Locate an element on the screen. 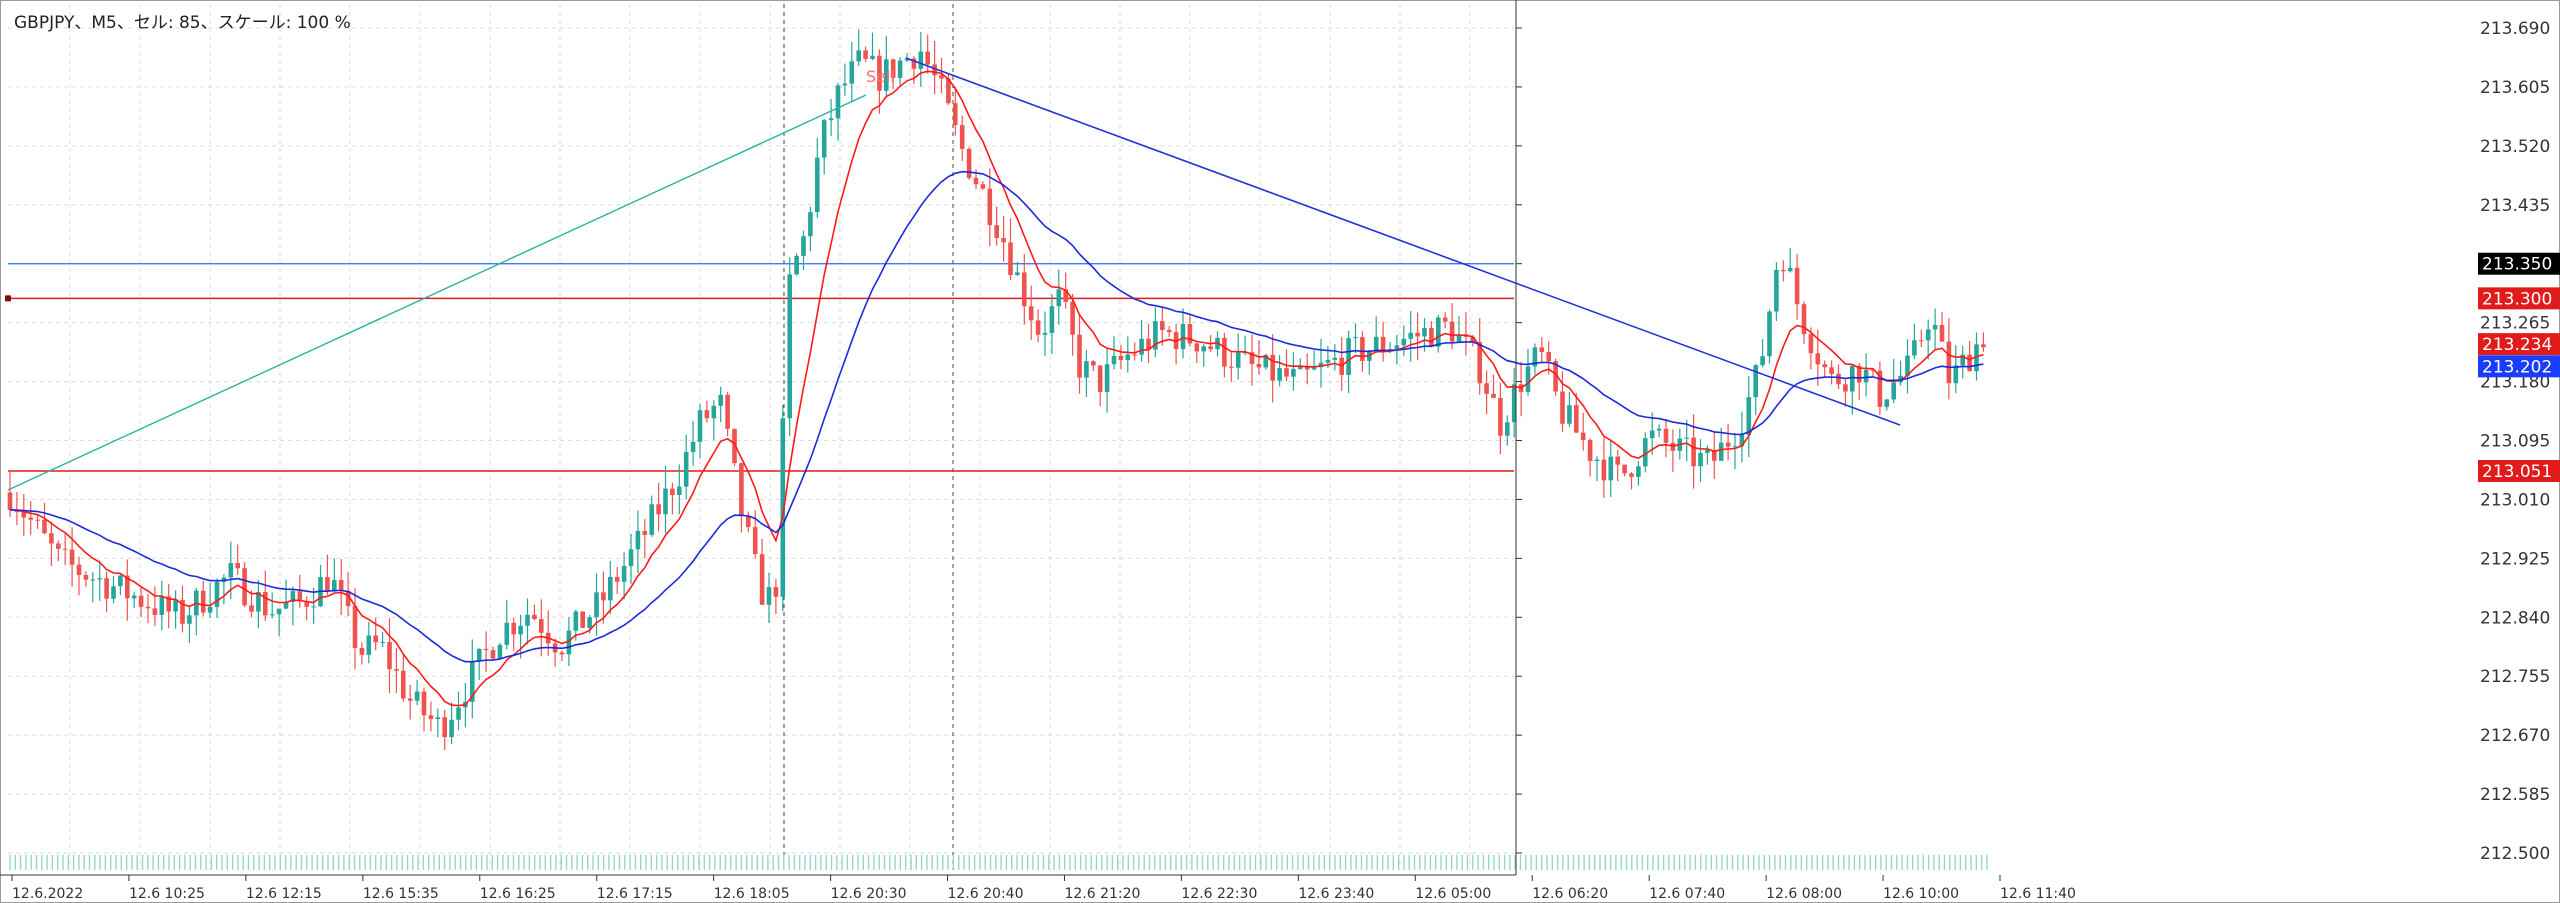 This screenshot has width=2560, height=903. price-badge-label: 213.202 is located at coordinates (2517, 367).